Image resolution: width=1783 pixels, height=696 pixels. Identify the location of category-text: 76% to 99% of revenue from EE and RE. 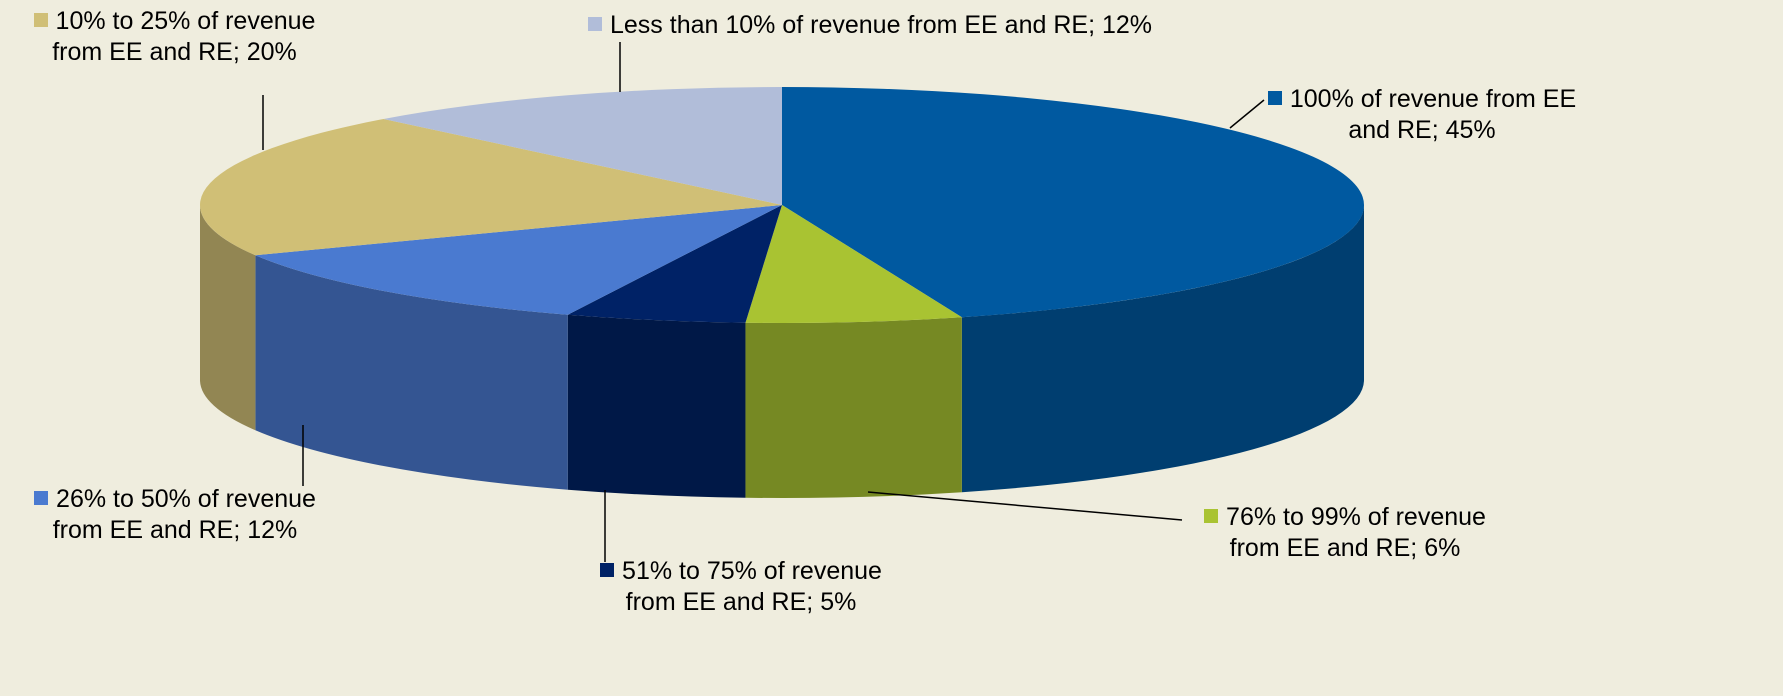
(1356, 532).